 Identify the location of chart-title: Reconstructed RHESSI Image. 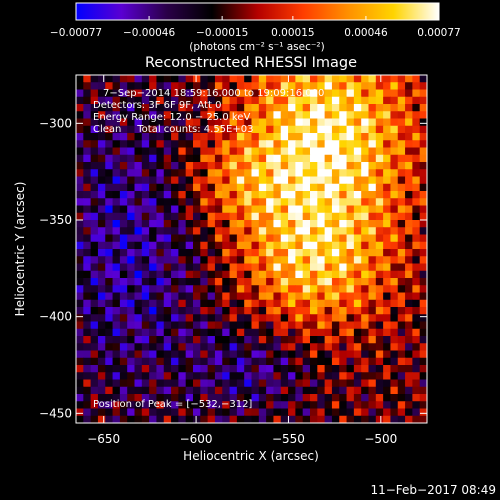
(251, 63).